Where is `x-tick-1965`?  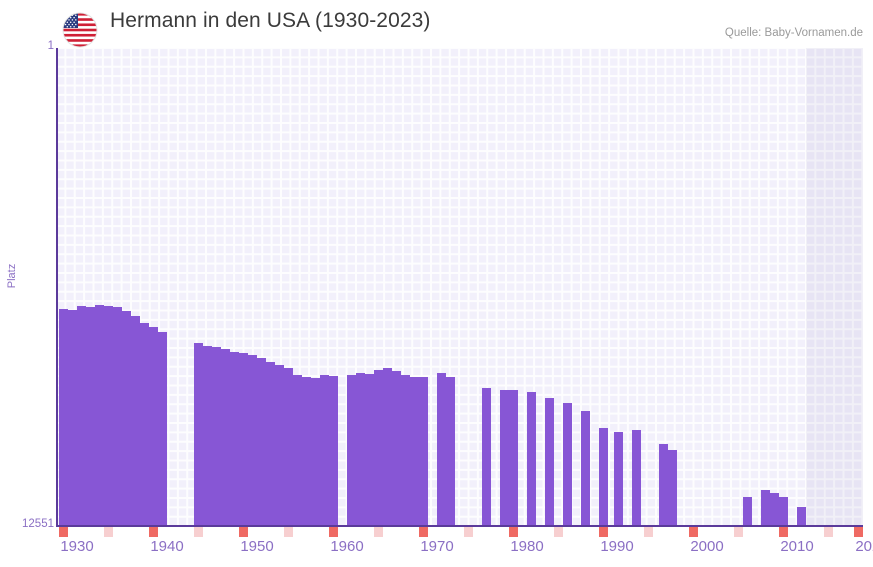
x-tick-1965 is located at coordinates (378, 532).